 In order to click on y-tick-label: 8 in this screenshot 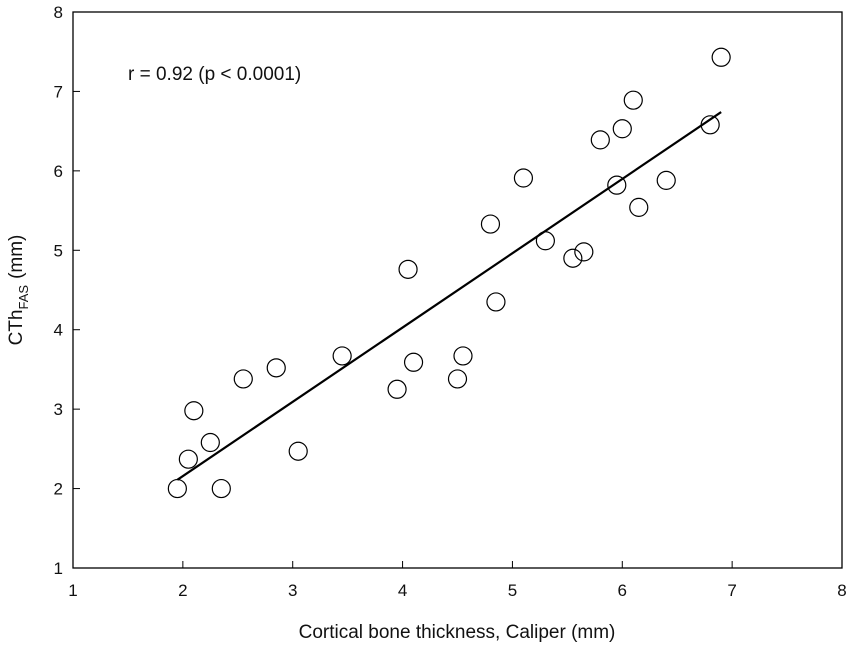, I will do `click(58, 12)`.